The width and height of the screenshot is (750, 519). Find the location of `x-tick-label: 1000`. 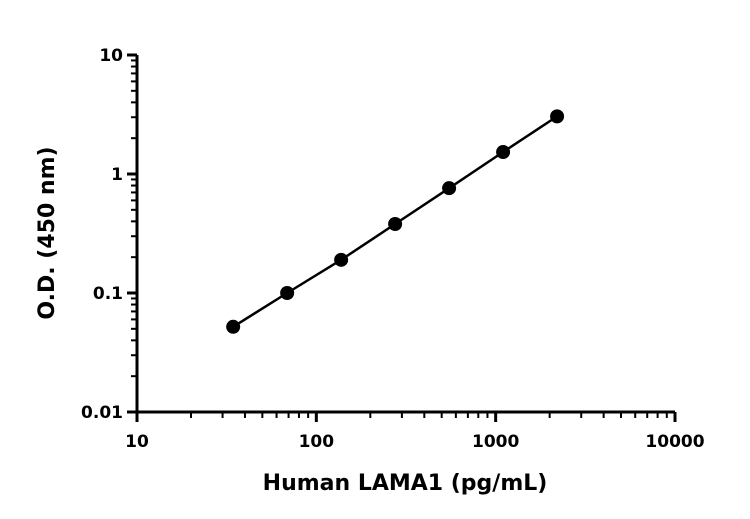

x-tick-label: 1000 is located at coordinates (495, 442).